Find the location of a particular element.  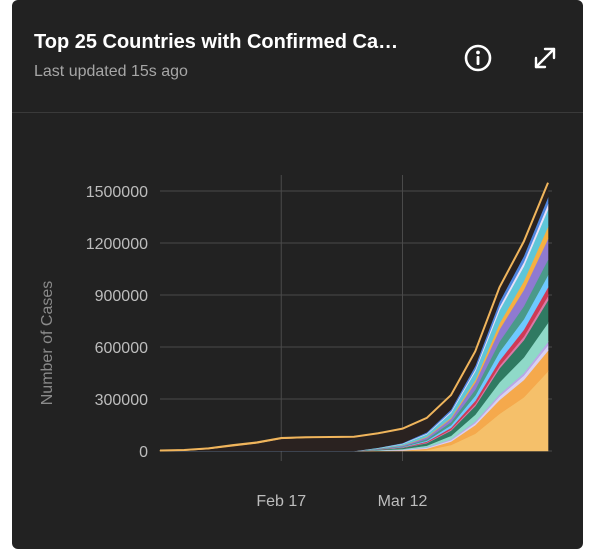

last-updated-text: Last updated 15s ago is located at coordinates (111, 71).